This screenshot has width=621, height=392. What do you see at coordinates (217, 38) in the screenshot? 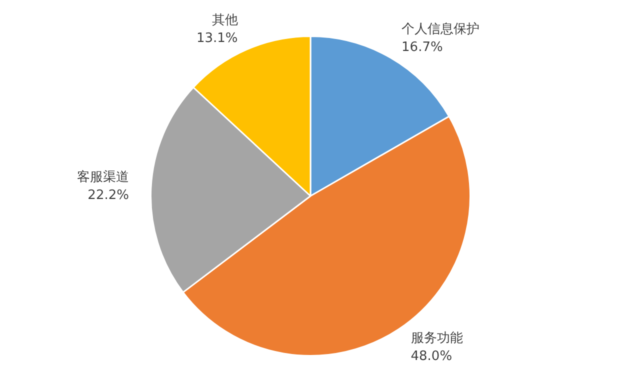
I see `data-label: 13.1%` at bounding box center [217, 38].